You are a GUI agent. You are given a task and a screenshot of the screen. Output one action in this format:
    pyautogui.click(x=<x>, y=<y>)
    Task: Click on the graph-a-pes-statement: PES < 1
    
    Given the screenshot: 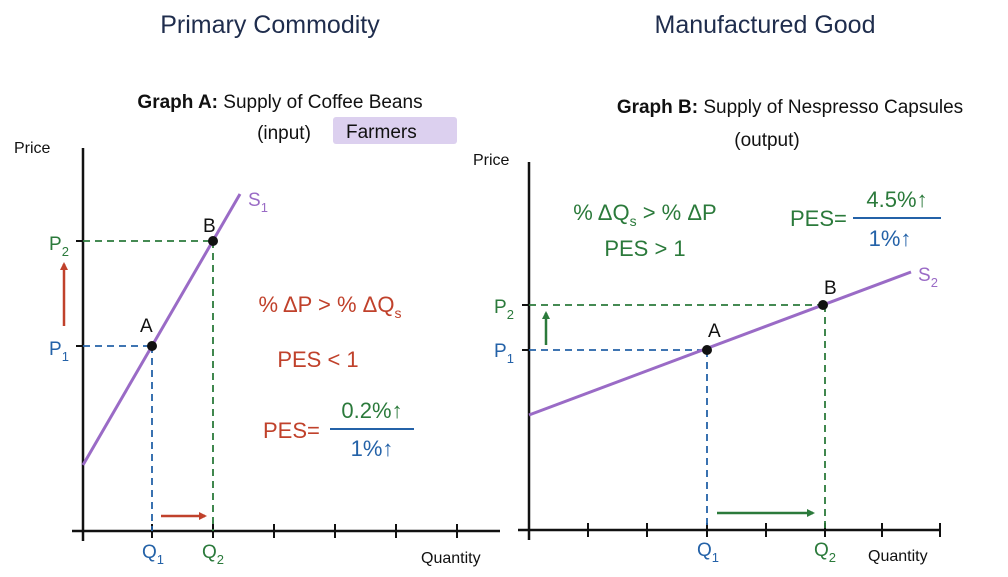 What is the action you would take?
    pyautogui.click(x=317, y=359)
    